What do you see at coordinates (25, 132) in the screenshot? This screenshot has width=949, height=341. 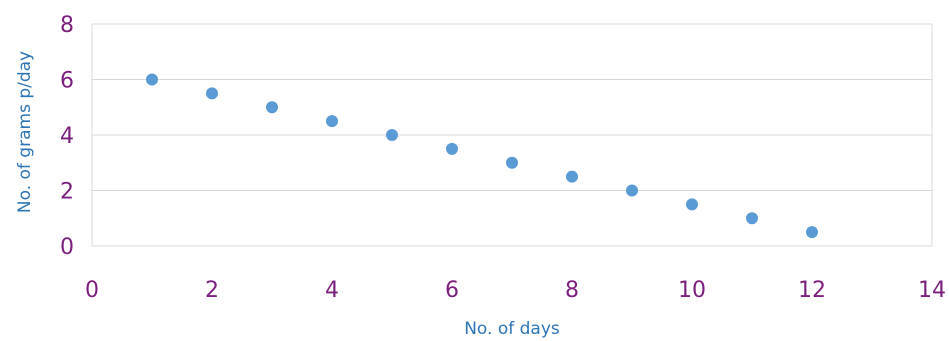 I see `y-axis-title: No. of grams p/day` at bounding box center [25, 132].